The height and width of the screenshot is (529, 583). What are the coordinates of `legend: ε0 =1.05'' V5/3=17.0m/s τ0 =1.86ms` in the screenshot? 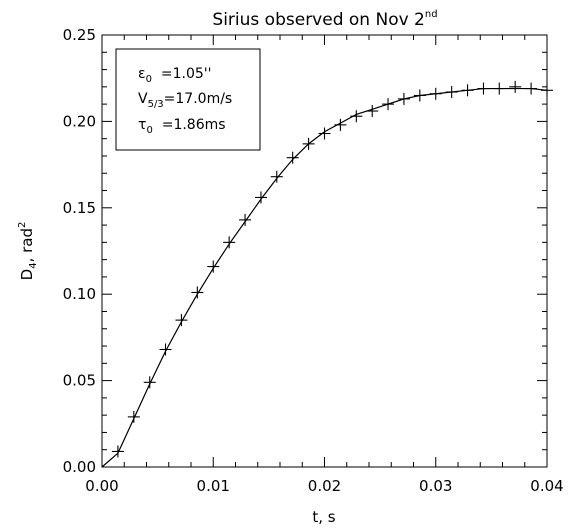 It's located at (188, 99).